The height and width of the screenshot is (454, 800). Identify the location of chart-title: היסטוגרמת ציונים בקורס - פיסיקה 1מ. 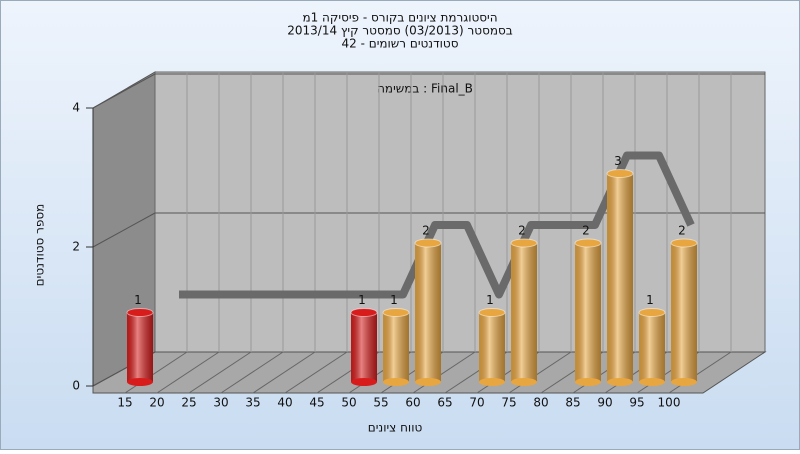
(399, 18).